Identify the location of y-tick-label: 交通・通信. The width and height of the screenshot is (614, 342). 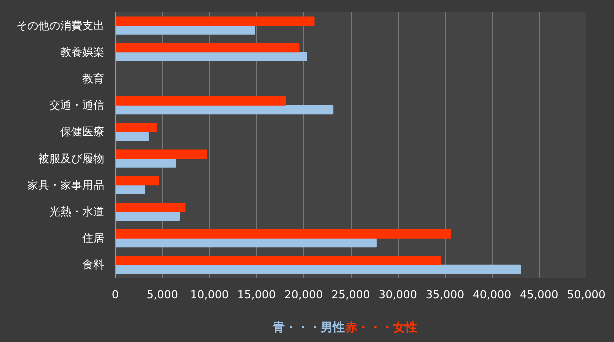
(77, 105).